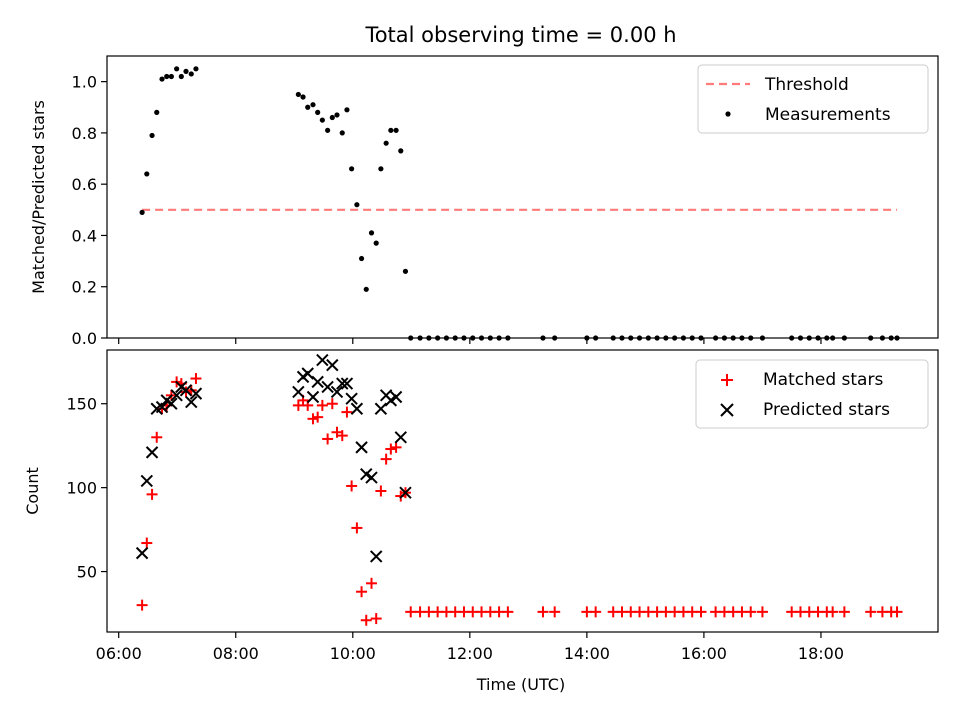 Image resolution: width=960 pixels, height=720 pixels. I want to click on x-tick-label: 06:00, so click(119, 653).